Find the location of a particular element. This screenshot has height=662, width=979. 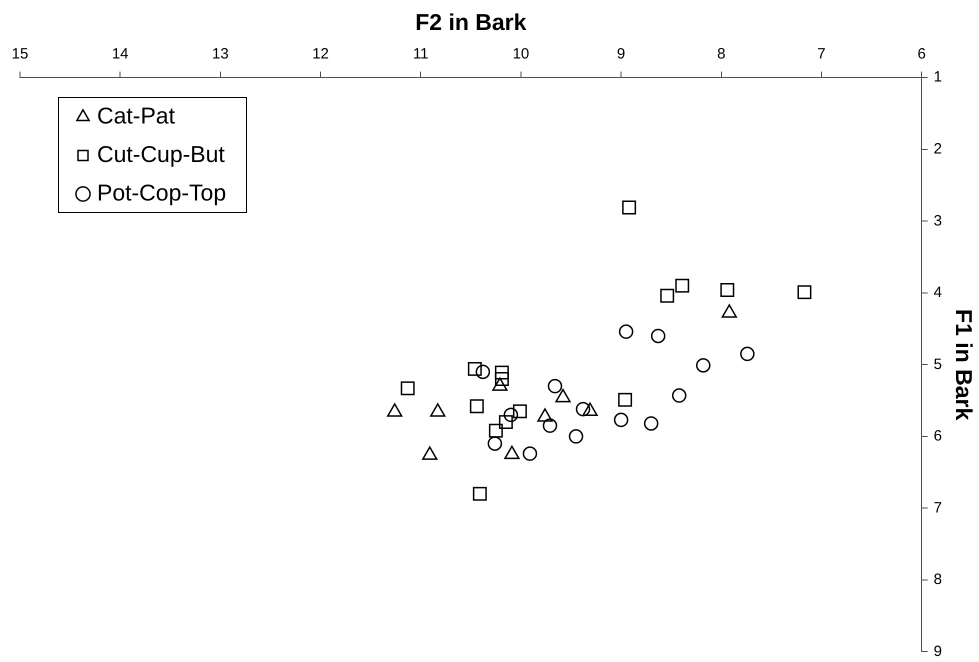

y-tick-label: 8 is located at coordinates (938, 579).